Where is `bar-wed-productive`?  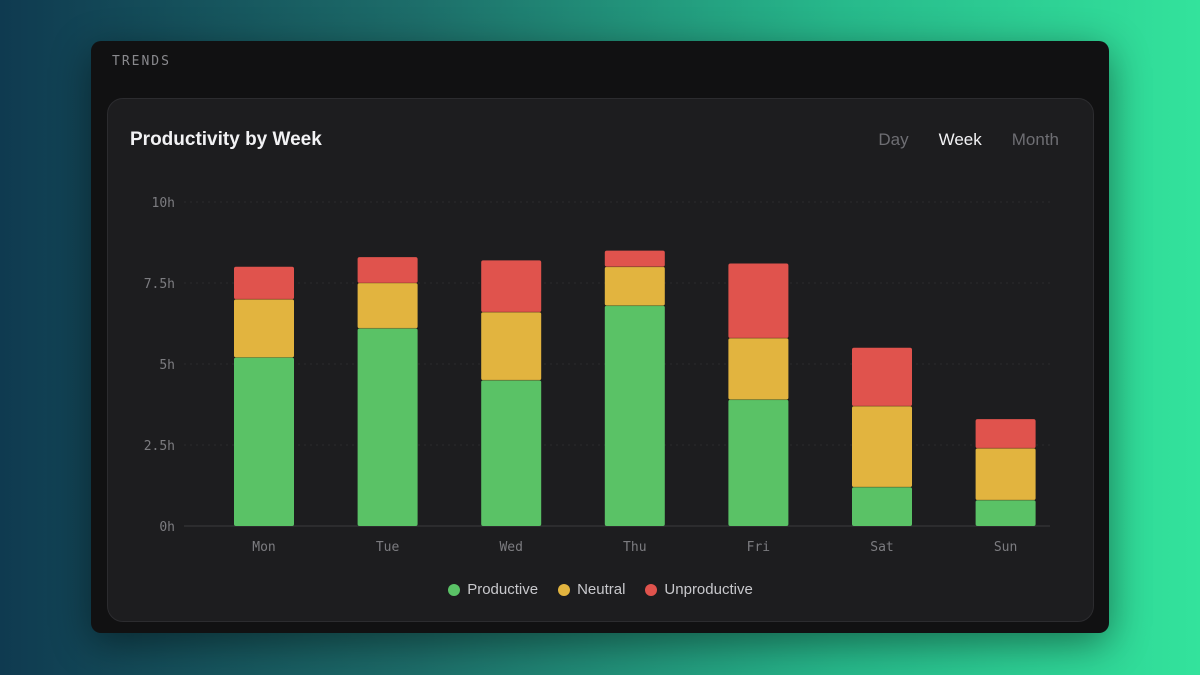
bar-wed-productive is located at coordinates (511, 453).